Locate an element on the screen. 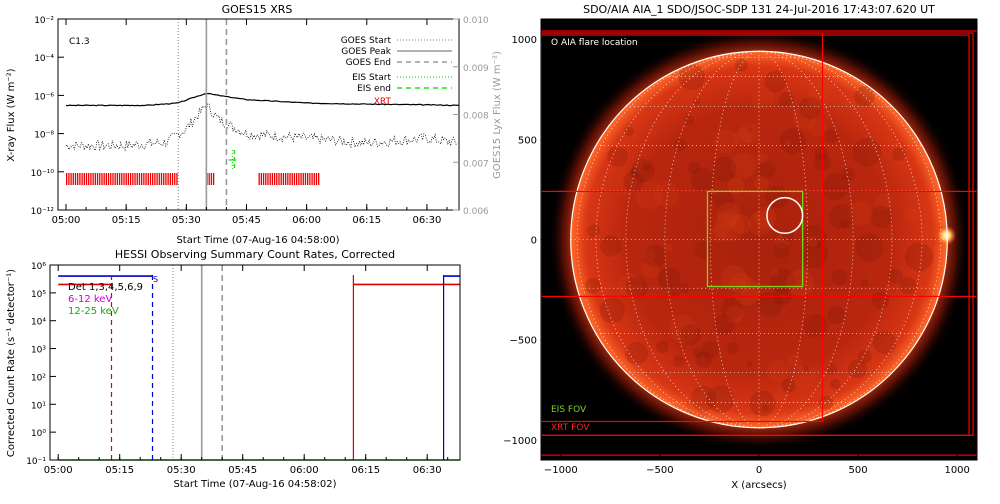  limb-flare is located at coordinates (946, 235).